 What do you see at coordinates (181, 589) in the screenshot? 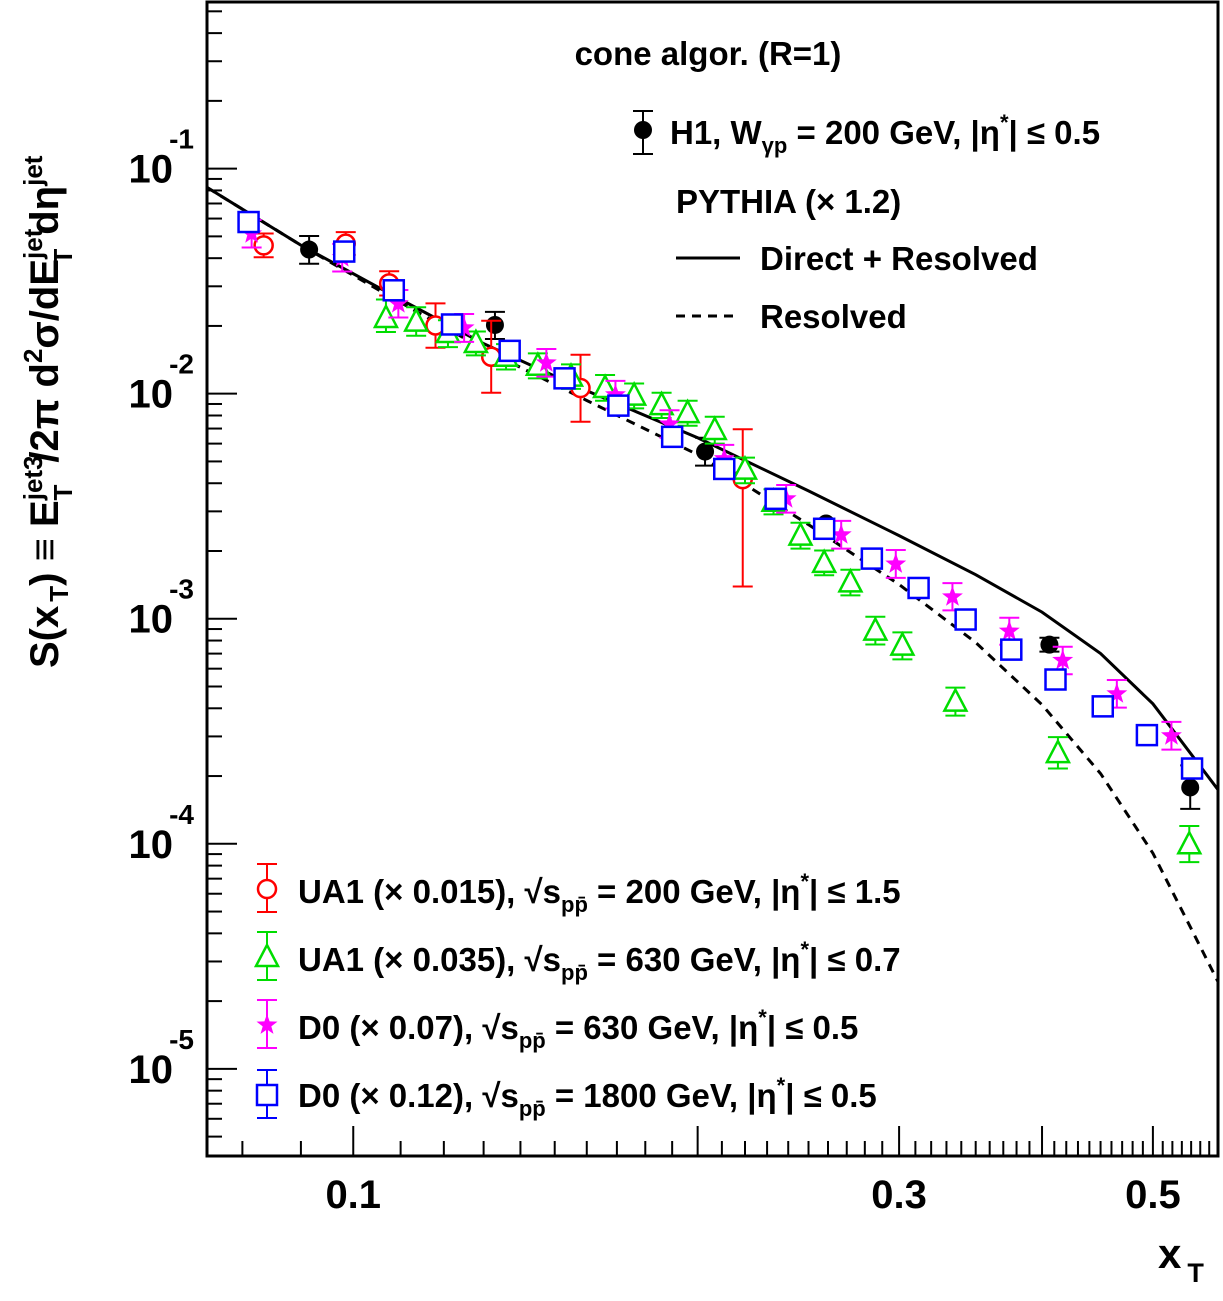
I see `y-tick-exponent: -3` at bounding box center [181, 589].